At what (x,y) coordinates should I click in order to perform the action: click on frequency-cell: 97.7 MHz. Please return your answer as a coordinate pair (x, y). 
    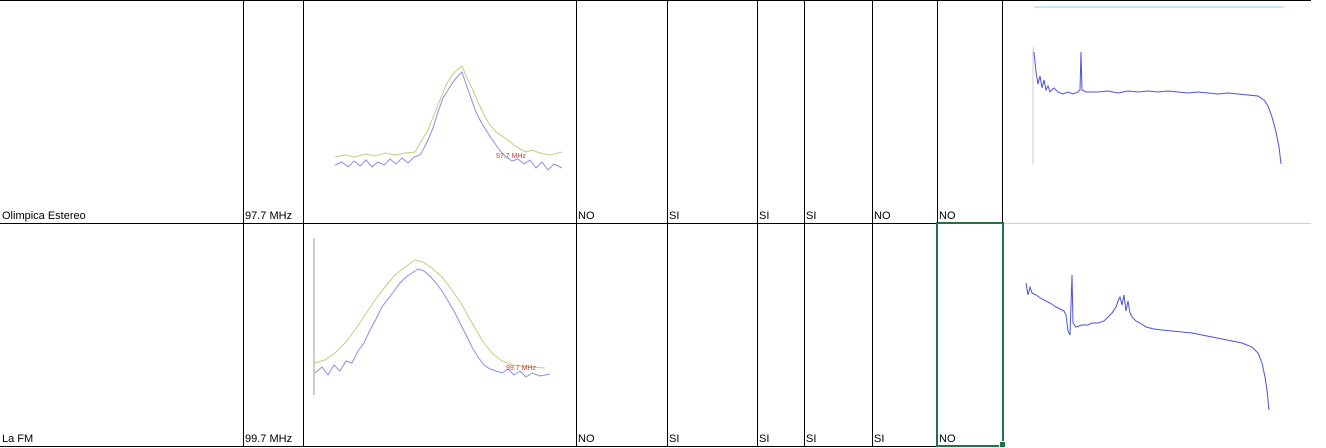
    Looking at the image, I should click on (269, 216).